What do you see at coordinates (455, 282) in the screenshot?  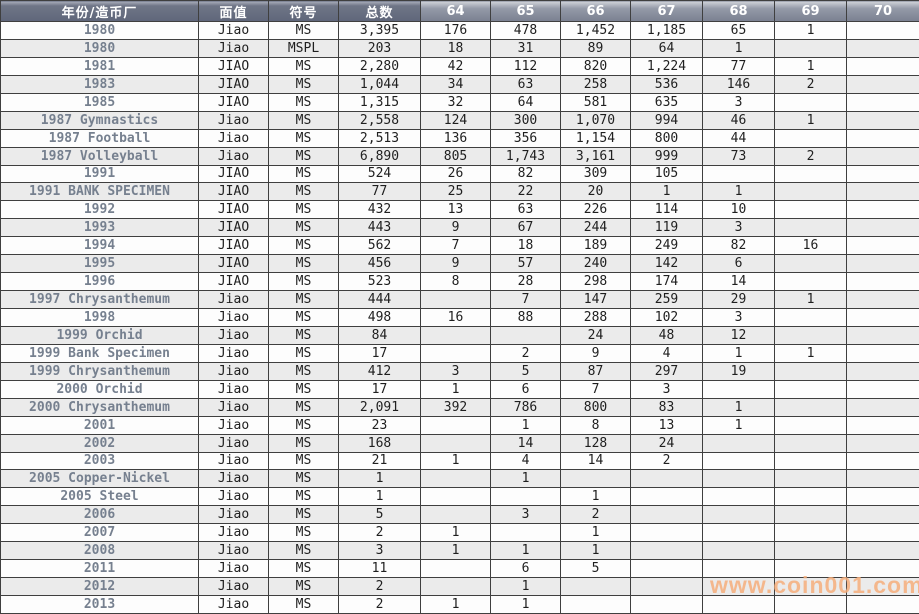 I see `cell-grade-64: 8` at bounding box center [455, 282].